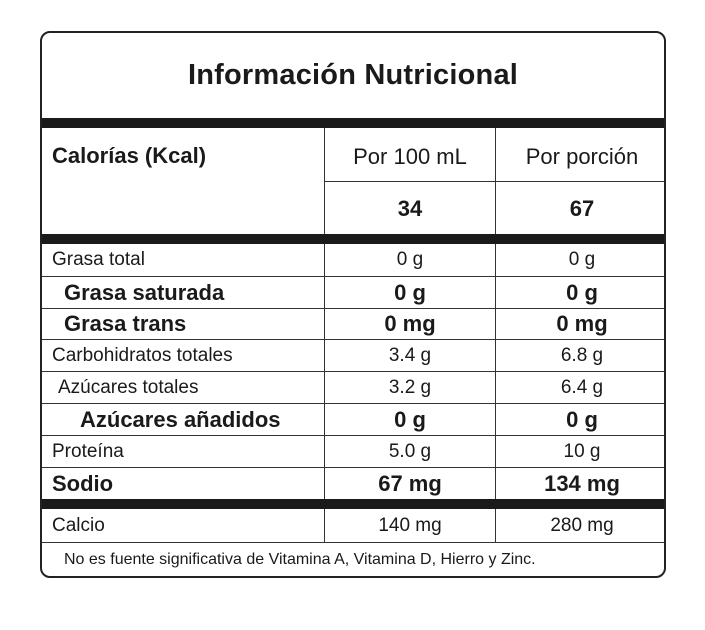  I want to click on thick-rule-top, so click(353, 123).